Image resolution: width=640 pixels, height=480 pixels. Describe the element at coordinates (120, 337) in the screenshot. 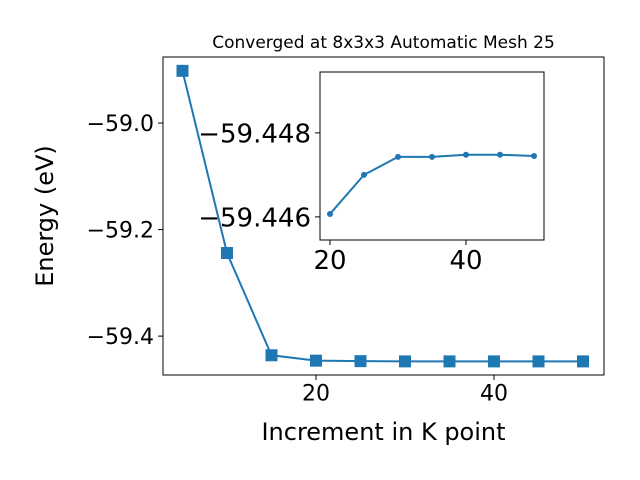

I see `y-tick-label: −59.4` at that location.